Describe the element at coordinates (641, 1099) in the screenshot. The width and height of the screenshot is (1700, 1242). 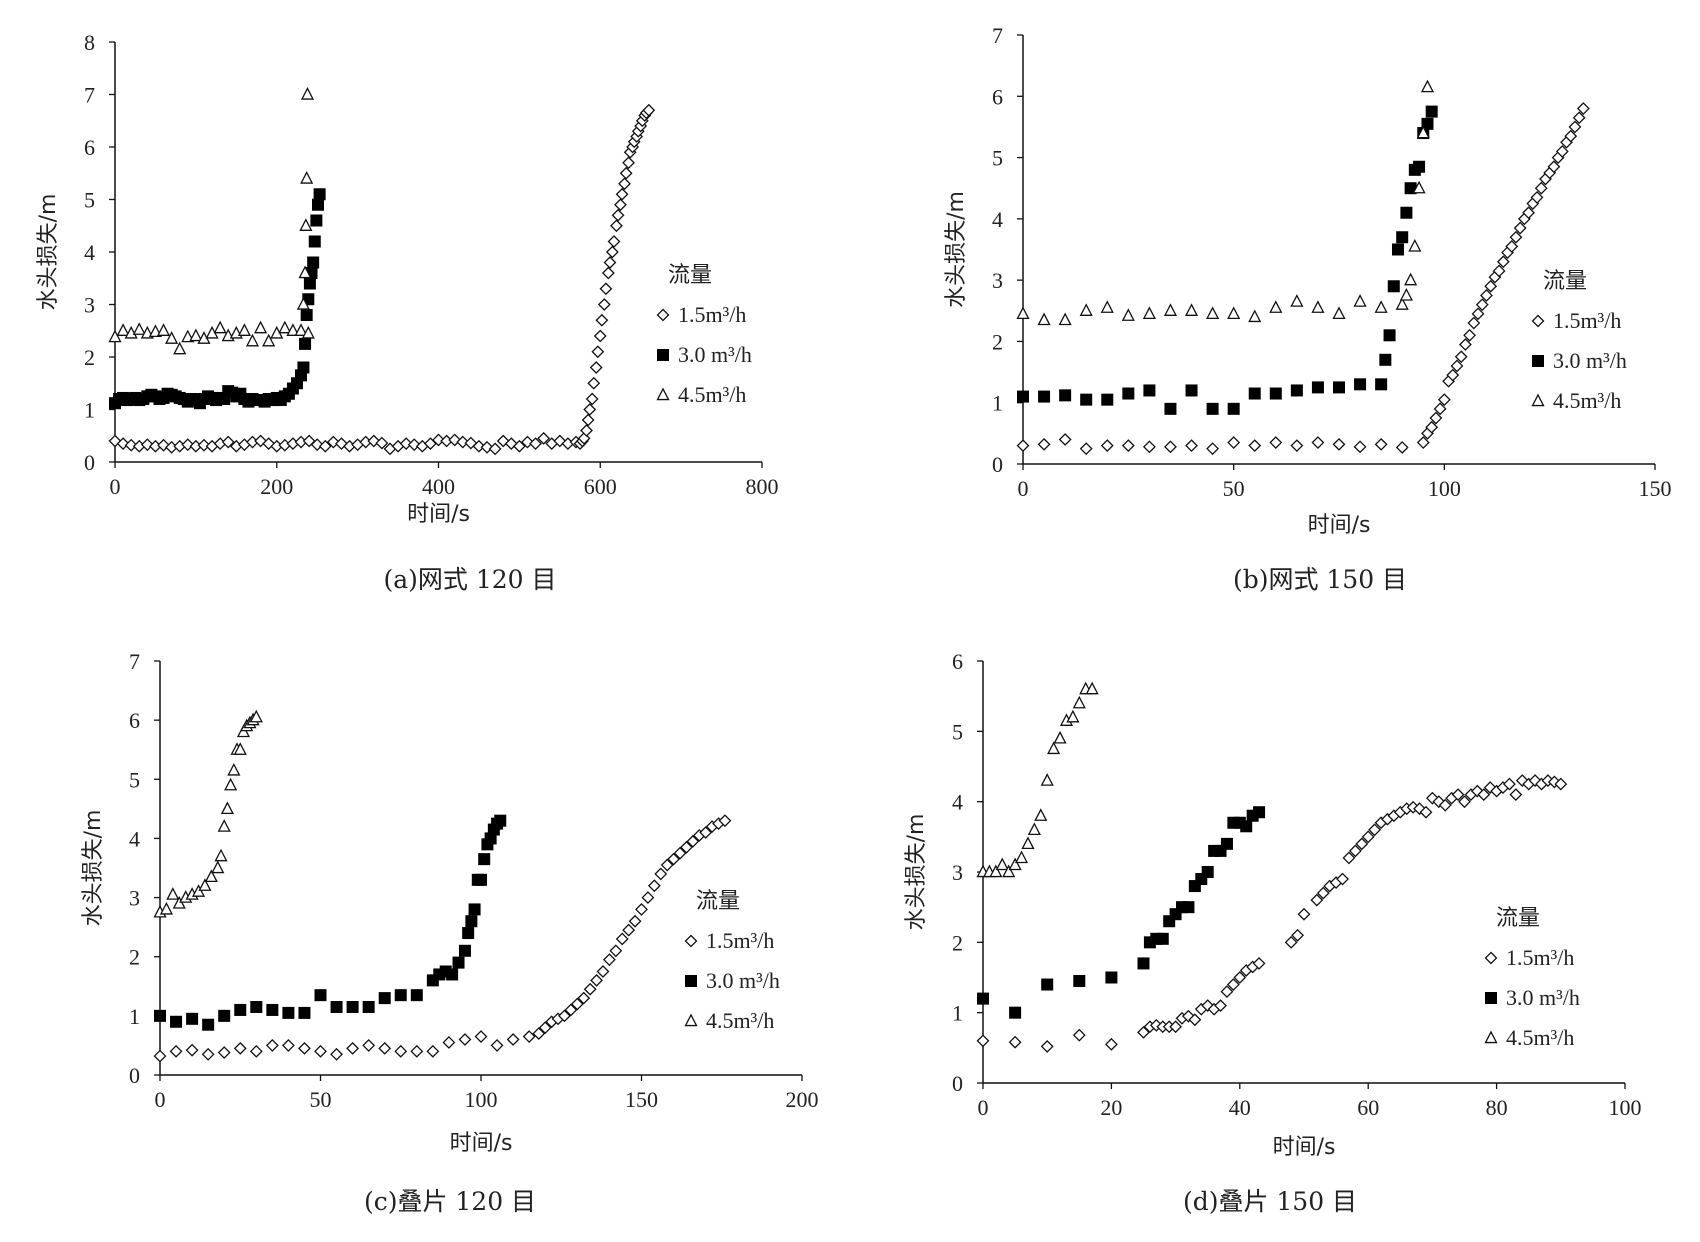
I see `x-tick-label: 150` at that location.